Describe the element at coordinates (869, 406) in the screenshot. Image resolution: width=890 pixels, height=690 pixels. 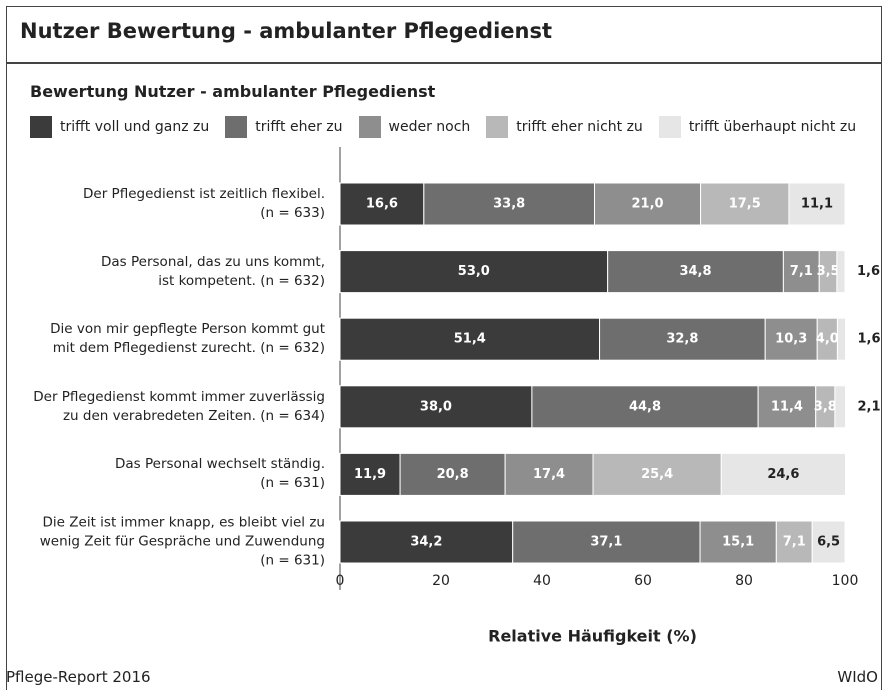
I see `value-label: 2,1` at that location.